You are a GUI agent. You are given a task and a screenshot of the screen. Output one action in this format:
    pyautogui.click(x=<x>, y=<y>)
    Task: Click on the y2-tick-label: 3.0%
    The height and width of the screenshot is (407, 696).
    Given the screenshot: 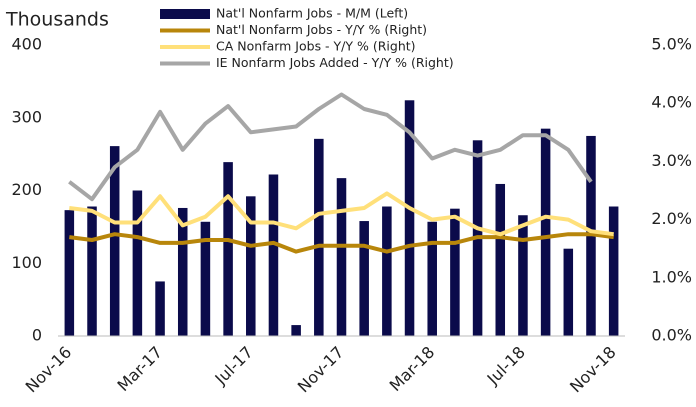 What is the action you would take?
    pyautogui.click(x=671, y=160)
    